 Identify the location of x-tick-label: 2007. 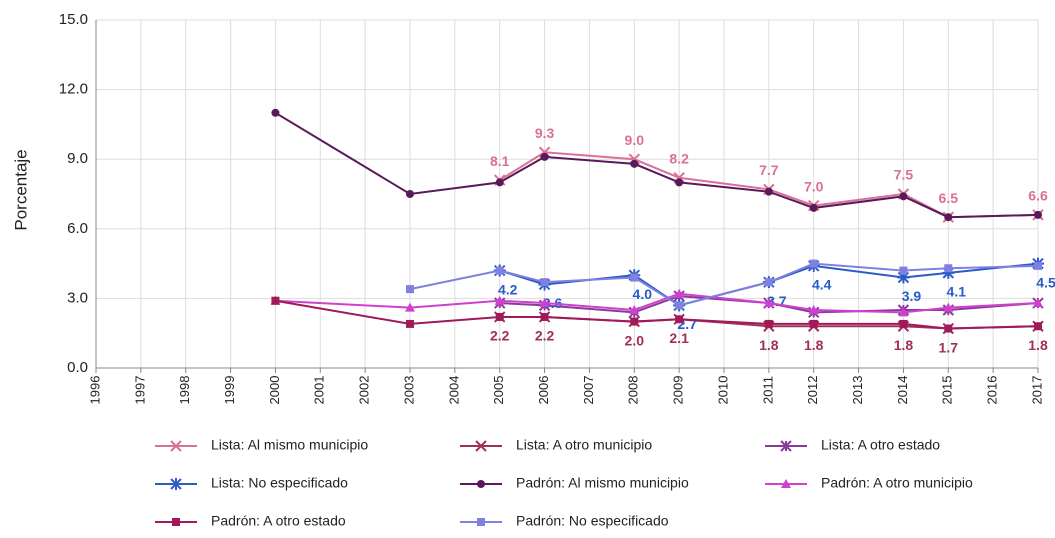
(588, 390).